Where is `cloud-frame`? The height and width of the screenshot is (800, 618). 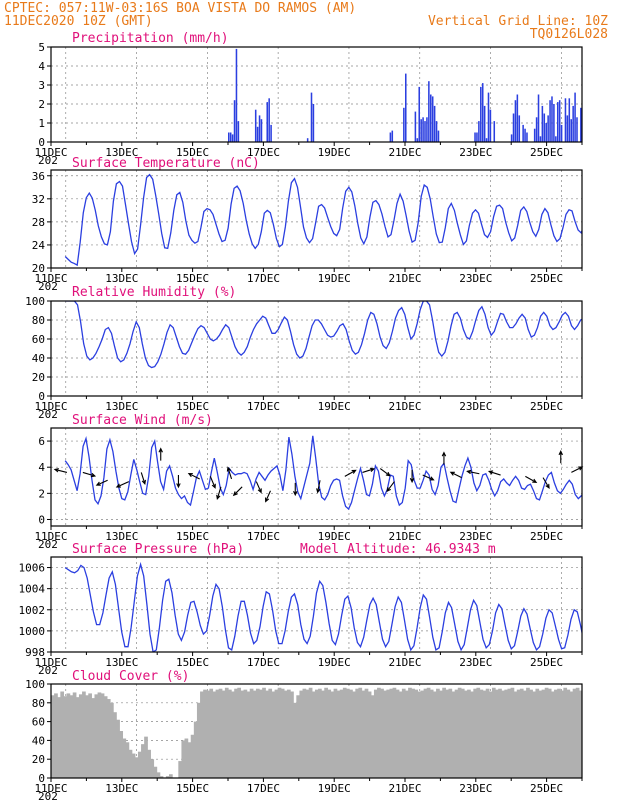 cloud-frame is located at coordinates (316, 731).